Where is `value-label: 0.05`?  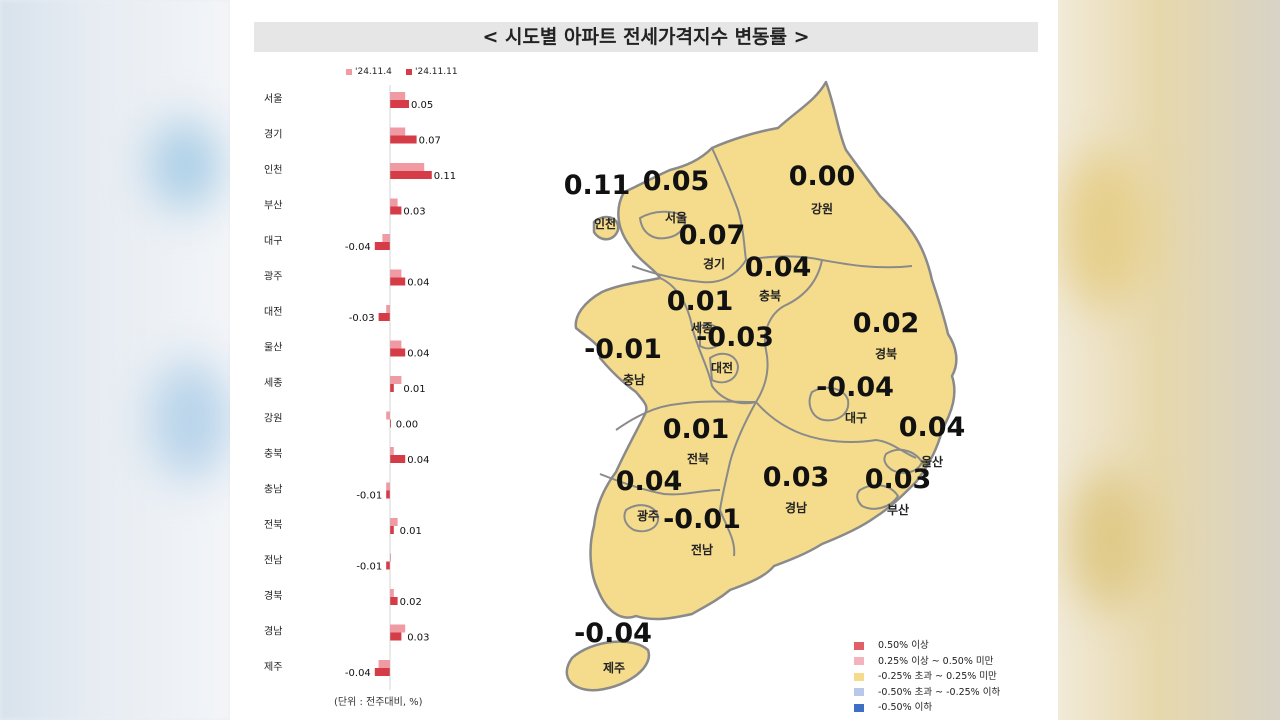 value-label: 0.05 is located at coordinates (422, 105).